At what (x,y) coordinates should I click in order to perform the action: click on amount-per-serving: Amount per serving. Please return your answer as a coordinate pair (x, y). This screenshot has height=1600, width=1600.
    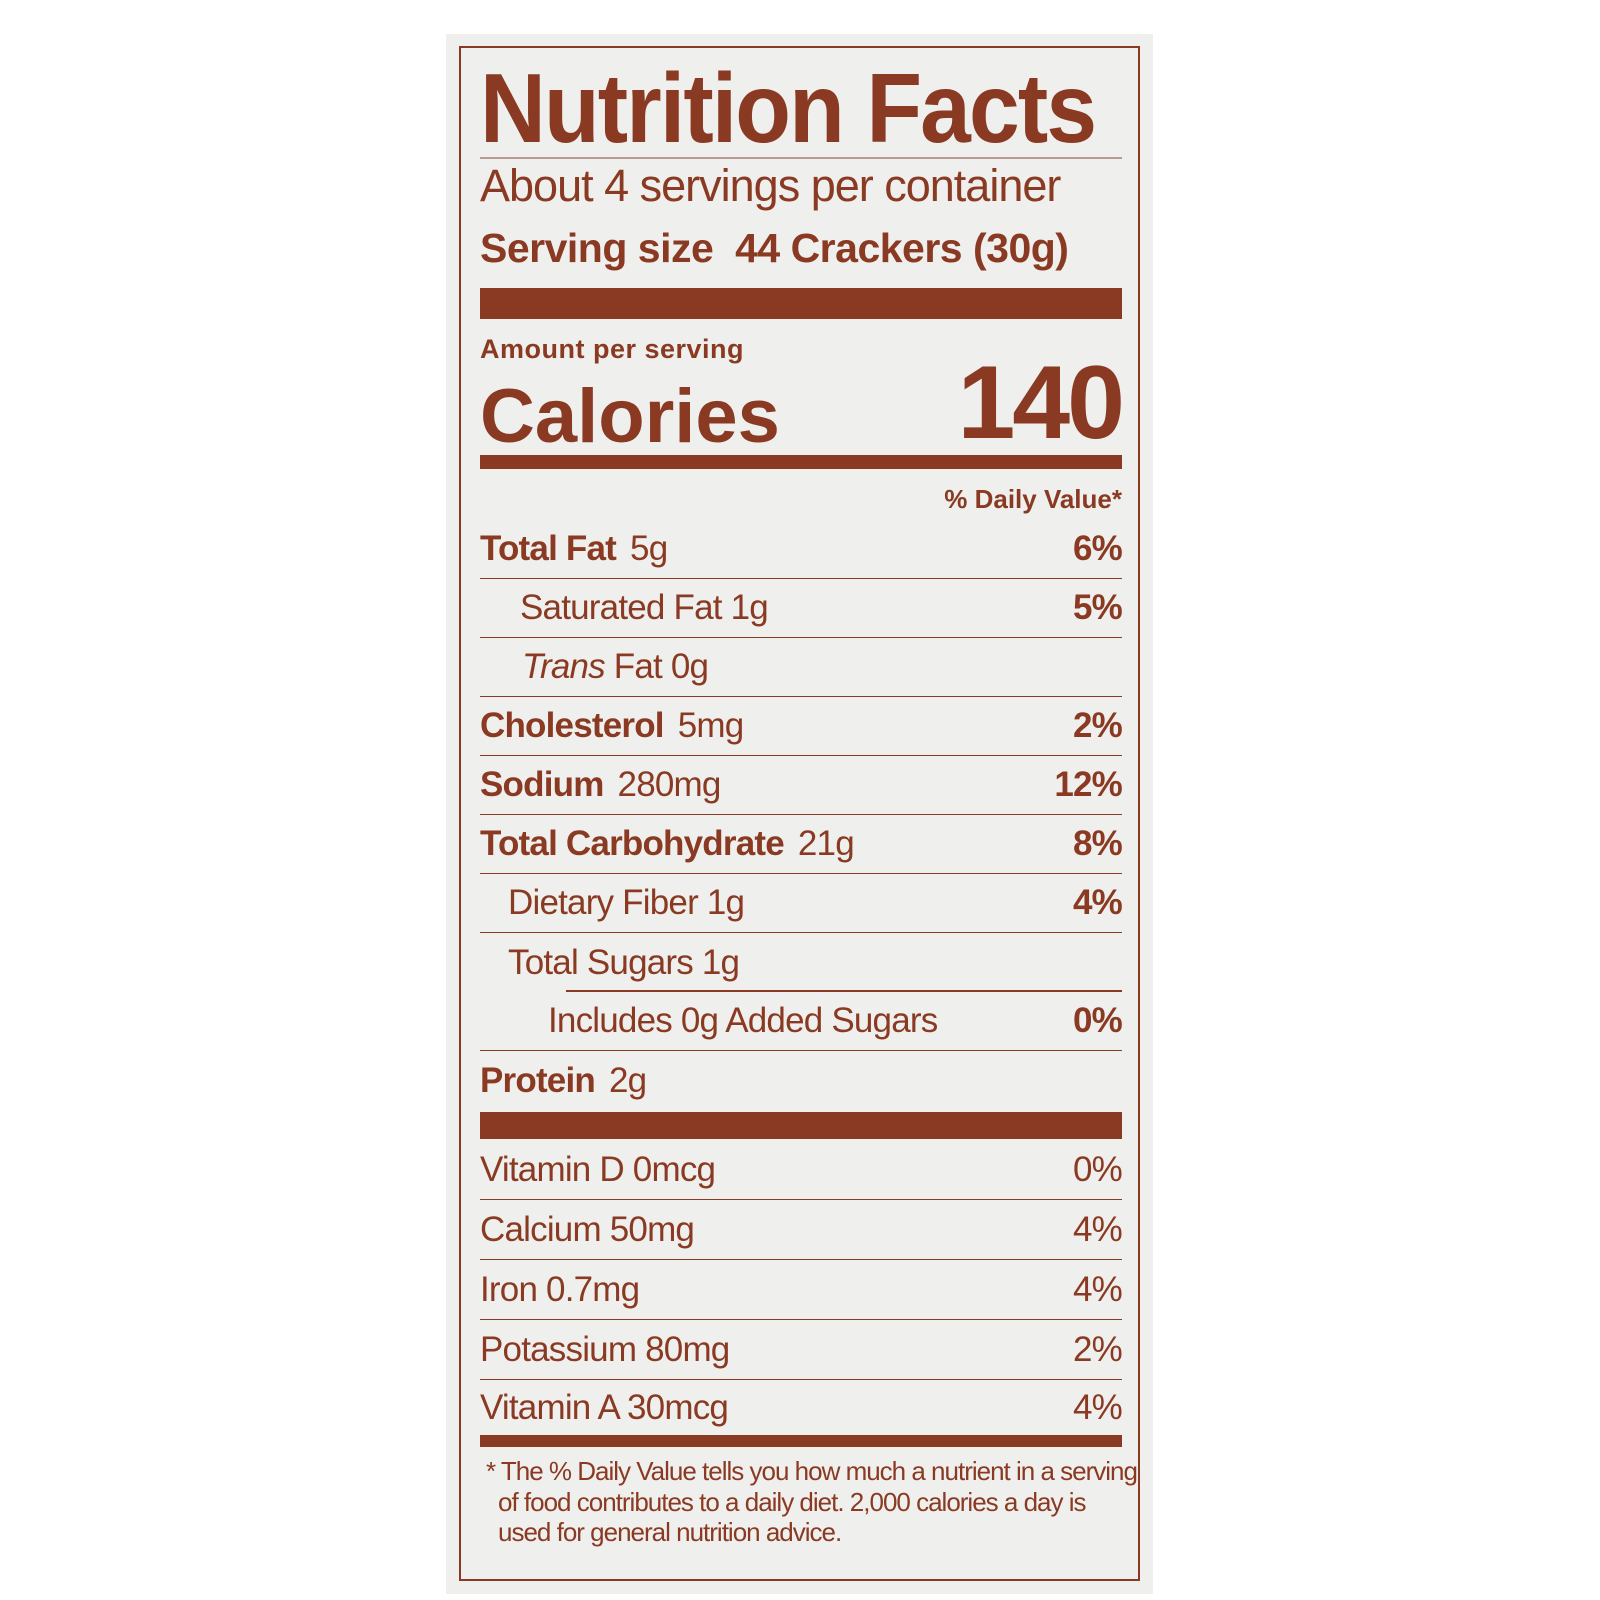
    Looking at the image, I should click on (612, 349).